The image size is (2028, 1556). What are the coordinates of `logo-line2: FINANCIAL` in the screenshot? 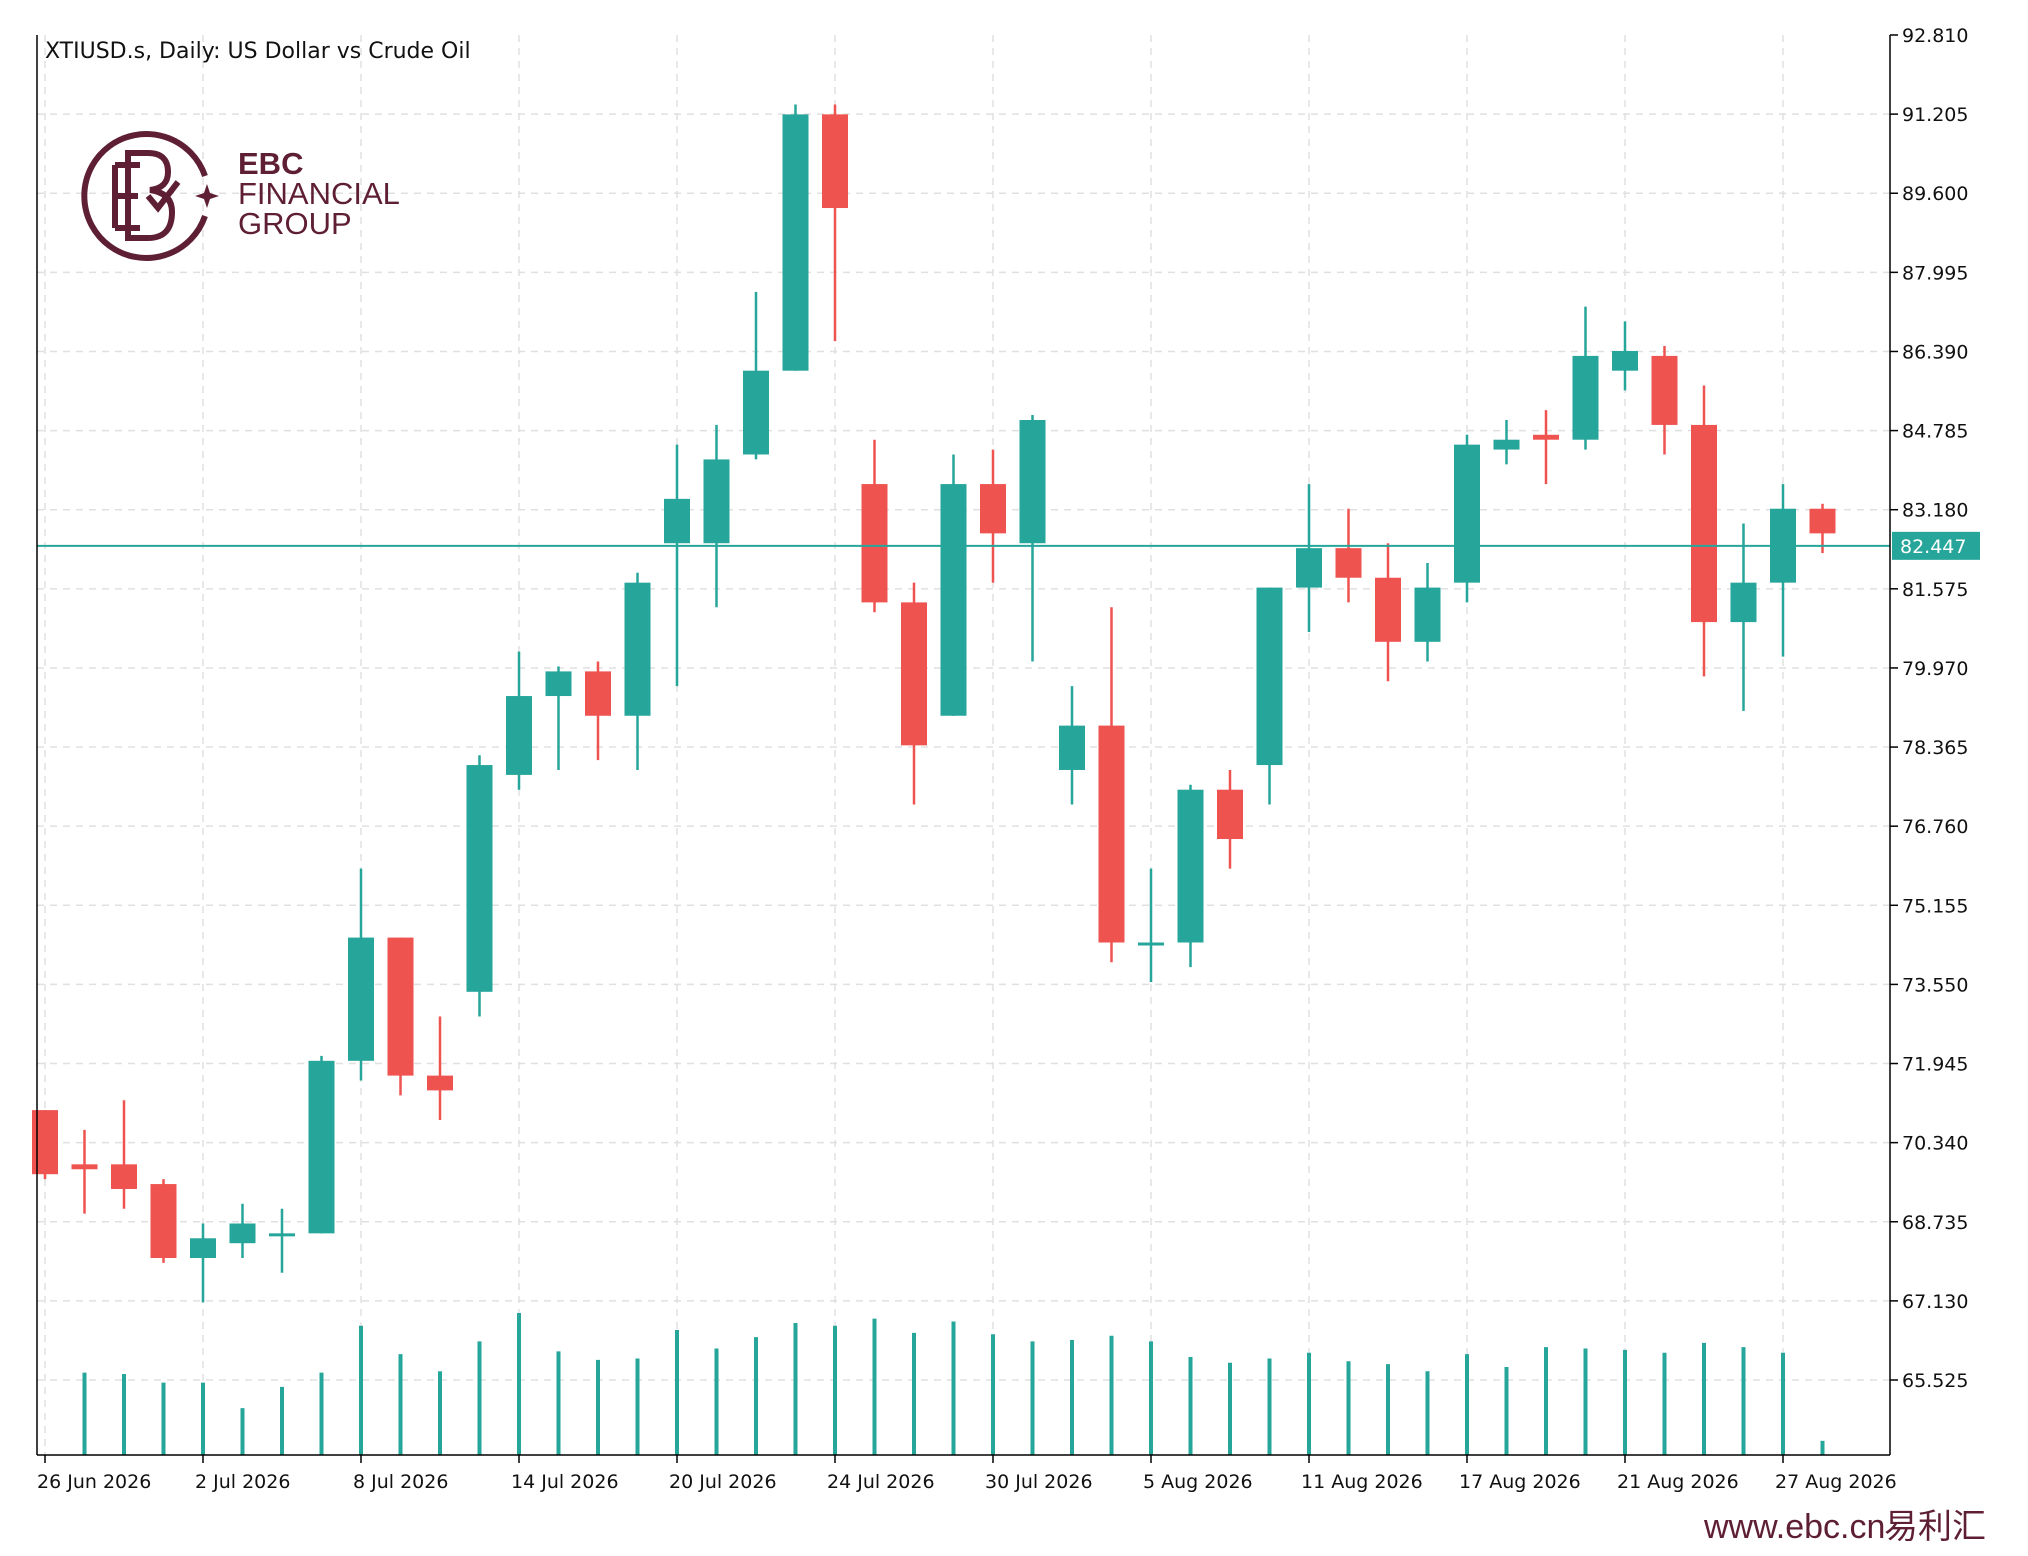 It's located at (319, 193).